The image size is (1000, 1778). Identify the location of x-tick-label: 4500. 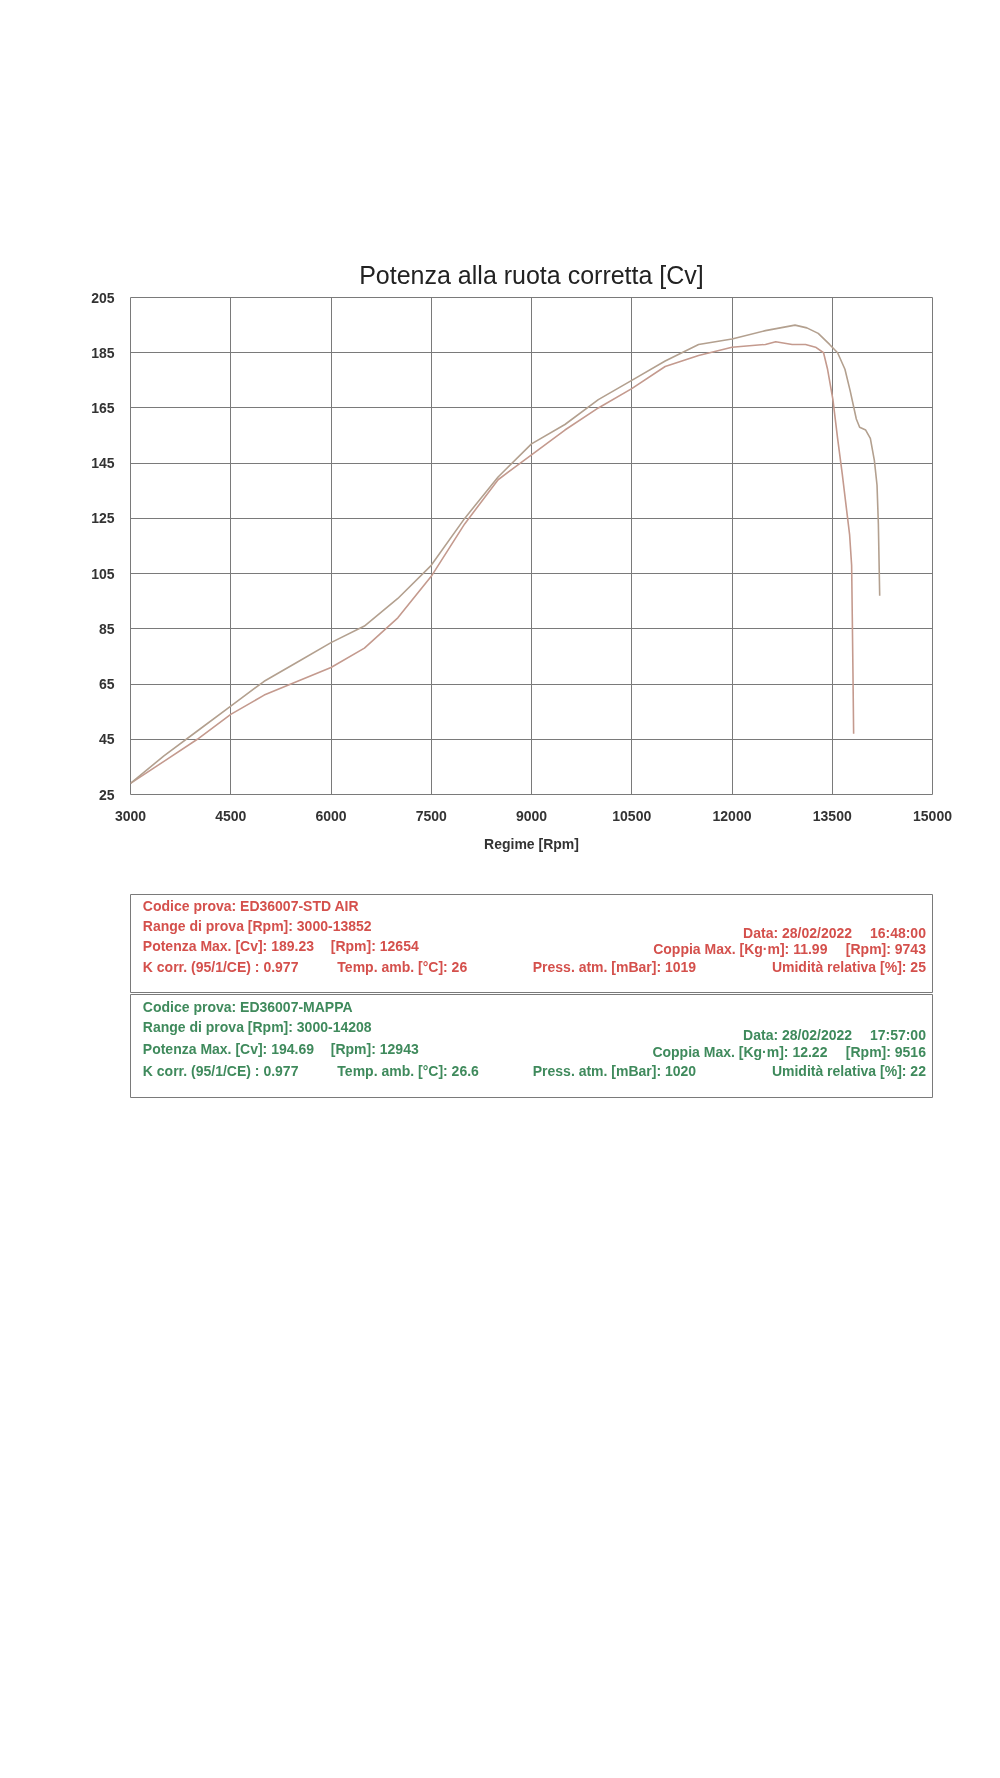
(231, 815).